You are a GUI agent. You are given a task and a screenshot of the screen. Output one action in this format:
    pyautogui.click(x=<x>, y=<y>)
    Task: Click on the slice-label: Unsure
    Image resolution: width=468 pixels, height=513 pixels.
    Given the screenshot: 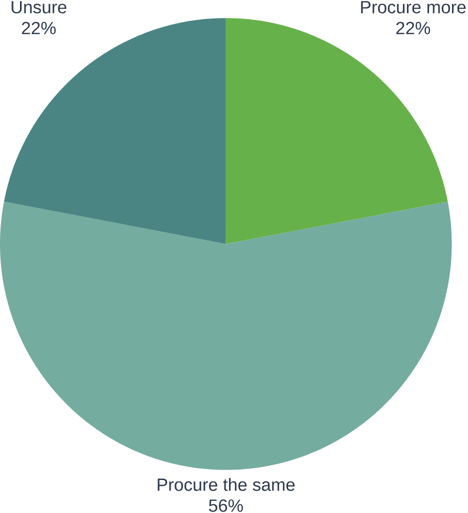 What is the action you would take?
    pyautogui.click(x=39, y=7)
    